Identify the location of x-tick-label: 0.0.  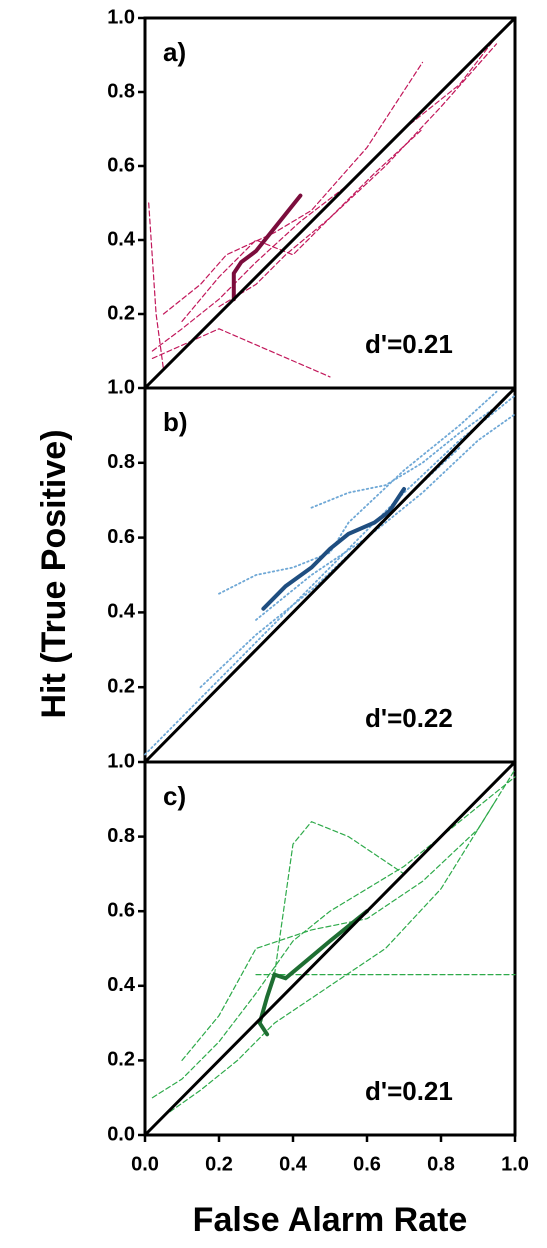
(145, 1164).